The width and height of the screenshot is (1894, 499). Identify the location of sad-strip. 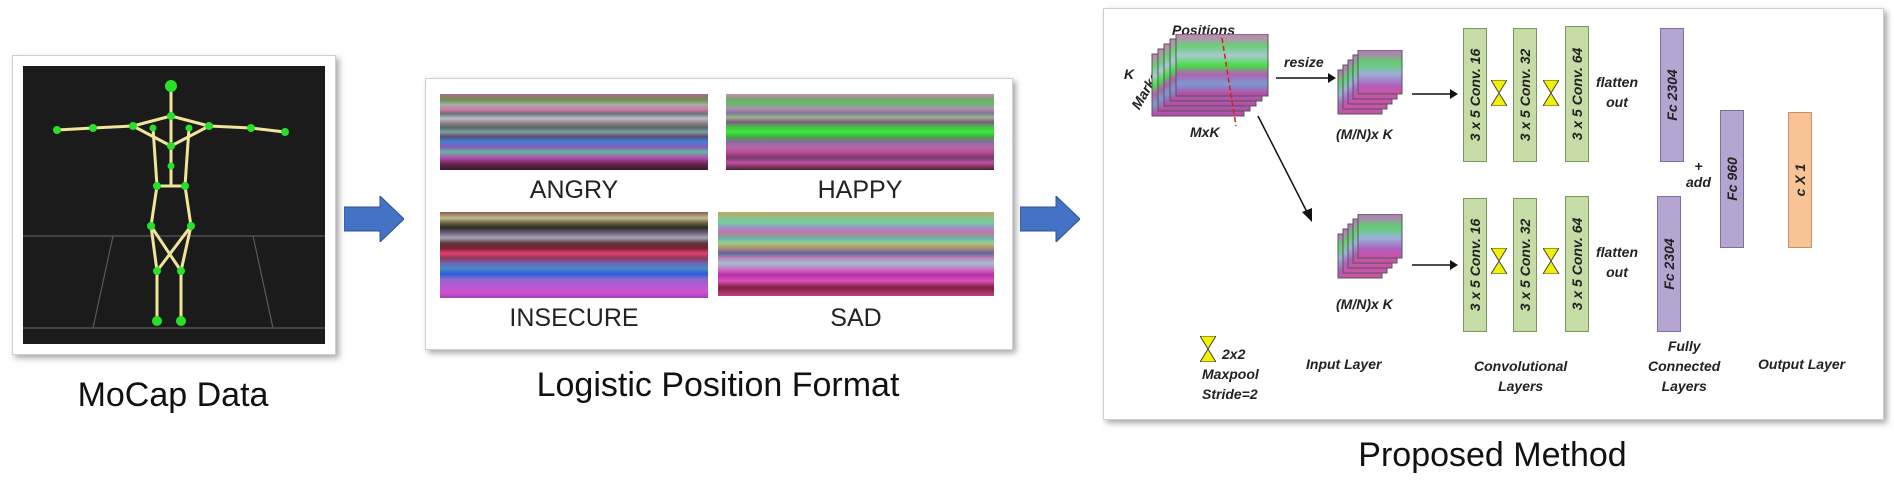
(856, 254).